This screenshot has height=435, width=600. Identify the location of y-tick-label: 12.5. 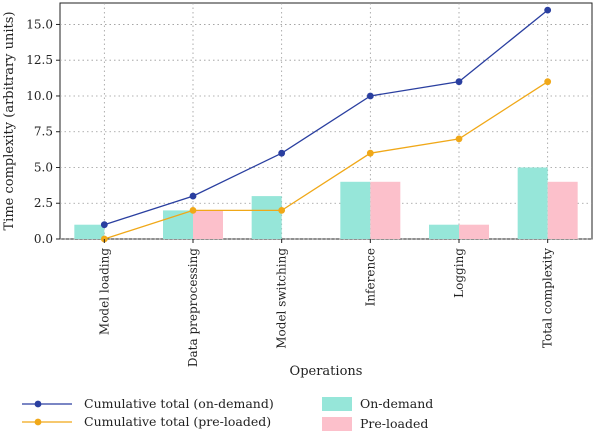
(39, 60).